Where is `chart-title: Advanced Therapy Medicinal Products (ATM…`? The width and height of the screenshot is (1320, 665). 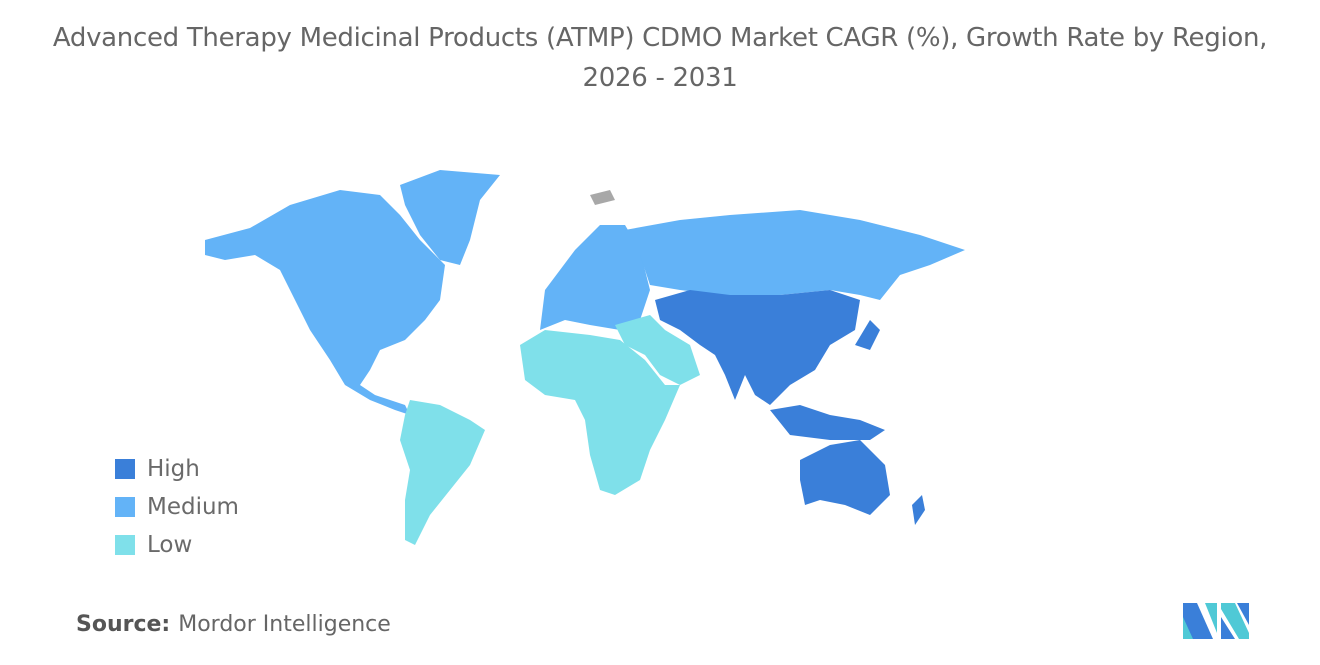 chart-title: Advanced Therapy Medicinal Products (ATM… is located at coordinates (660, 58).